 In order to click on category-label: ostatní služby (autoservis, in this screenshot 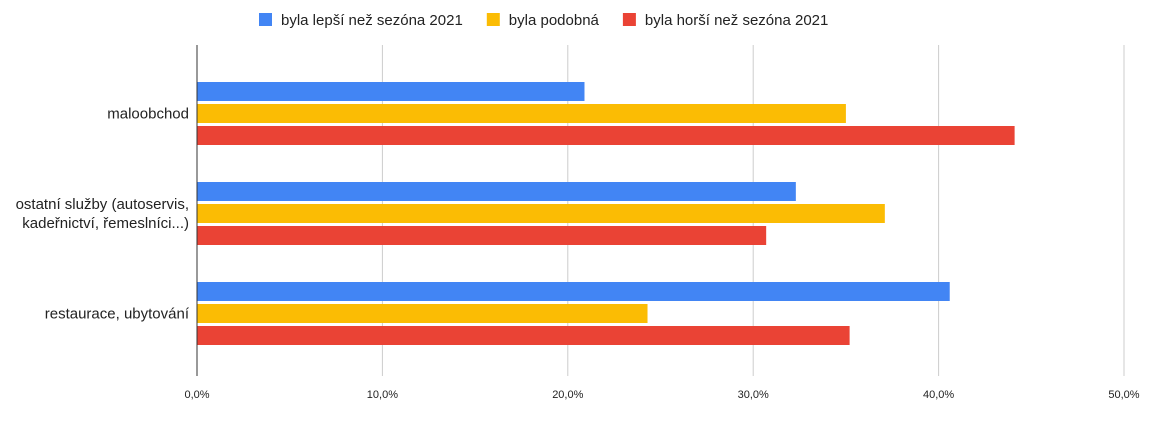, I will do `click(102, 204)`.